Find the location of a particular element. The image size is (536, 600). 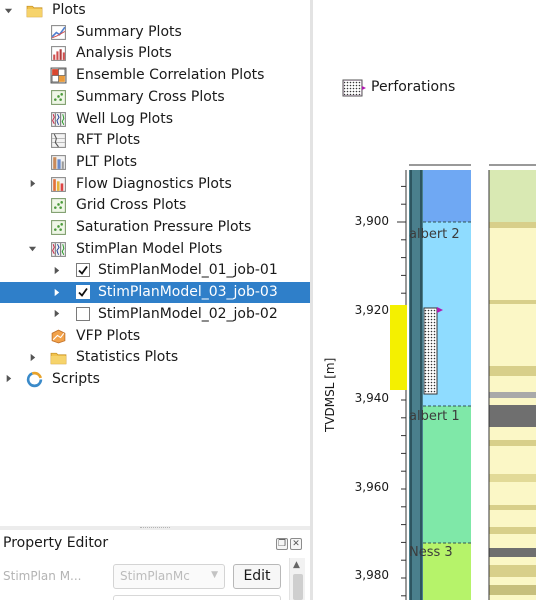

tree-item-stimplanmodel-01-job-01: StimPlanModel_01_job-01 is located at coordinates (155, 270).